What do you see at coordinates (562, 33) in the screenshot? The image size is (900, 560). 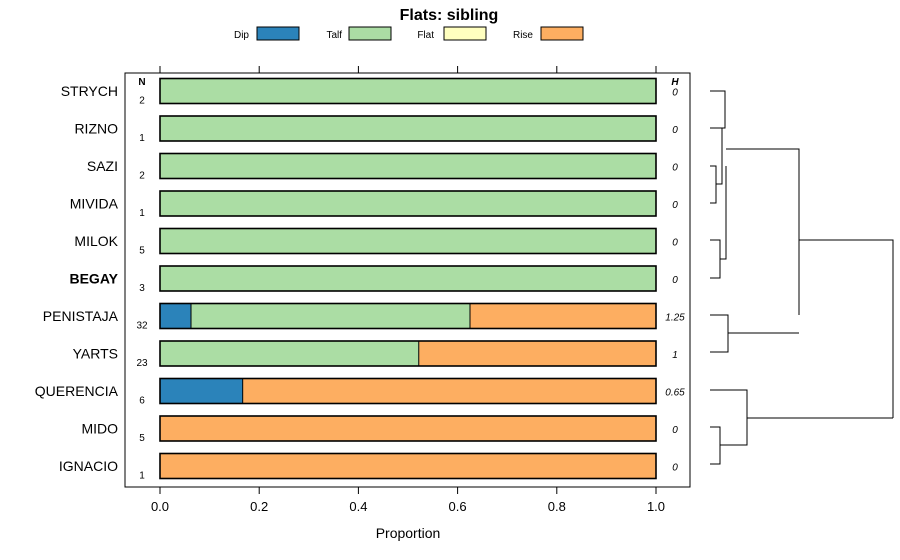 I see `legend-swatch-rise` at bounding box center [562, 33].